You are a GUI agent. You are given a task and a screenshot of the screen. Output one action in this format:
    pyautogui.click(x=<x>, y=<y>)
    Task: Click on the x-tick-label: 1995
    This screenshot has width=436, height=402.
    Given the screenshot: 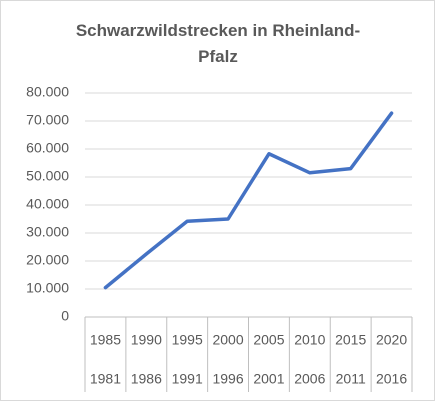 What is the action you would take?
    pyautogui.click(x=187, y=340)
    